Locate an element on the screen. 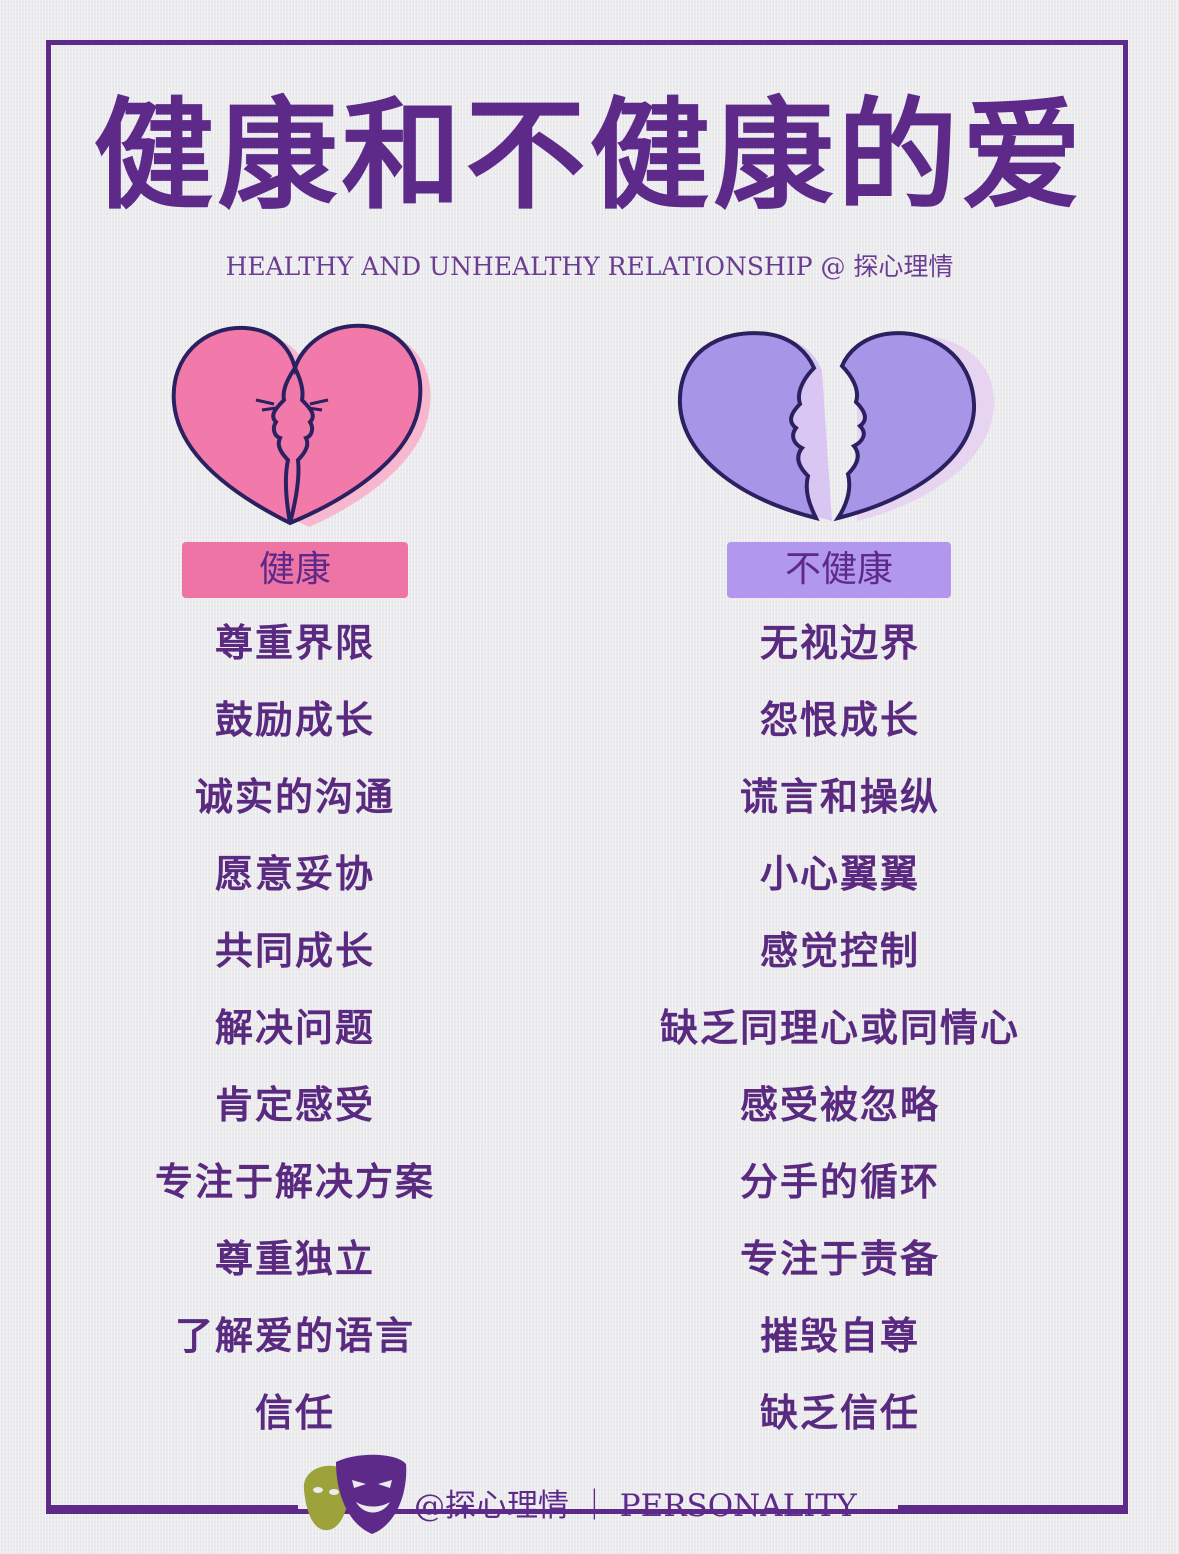 The height and width of the screenshot is (1554, 1179). healthy-item: 专注于解决方案 is located at coordinates (294, 1181).